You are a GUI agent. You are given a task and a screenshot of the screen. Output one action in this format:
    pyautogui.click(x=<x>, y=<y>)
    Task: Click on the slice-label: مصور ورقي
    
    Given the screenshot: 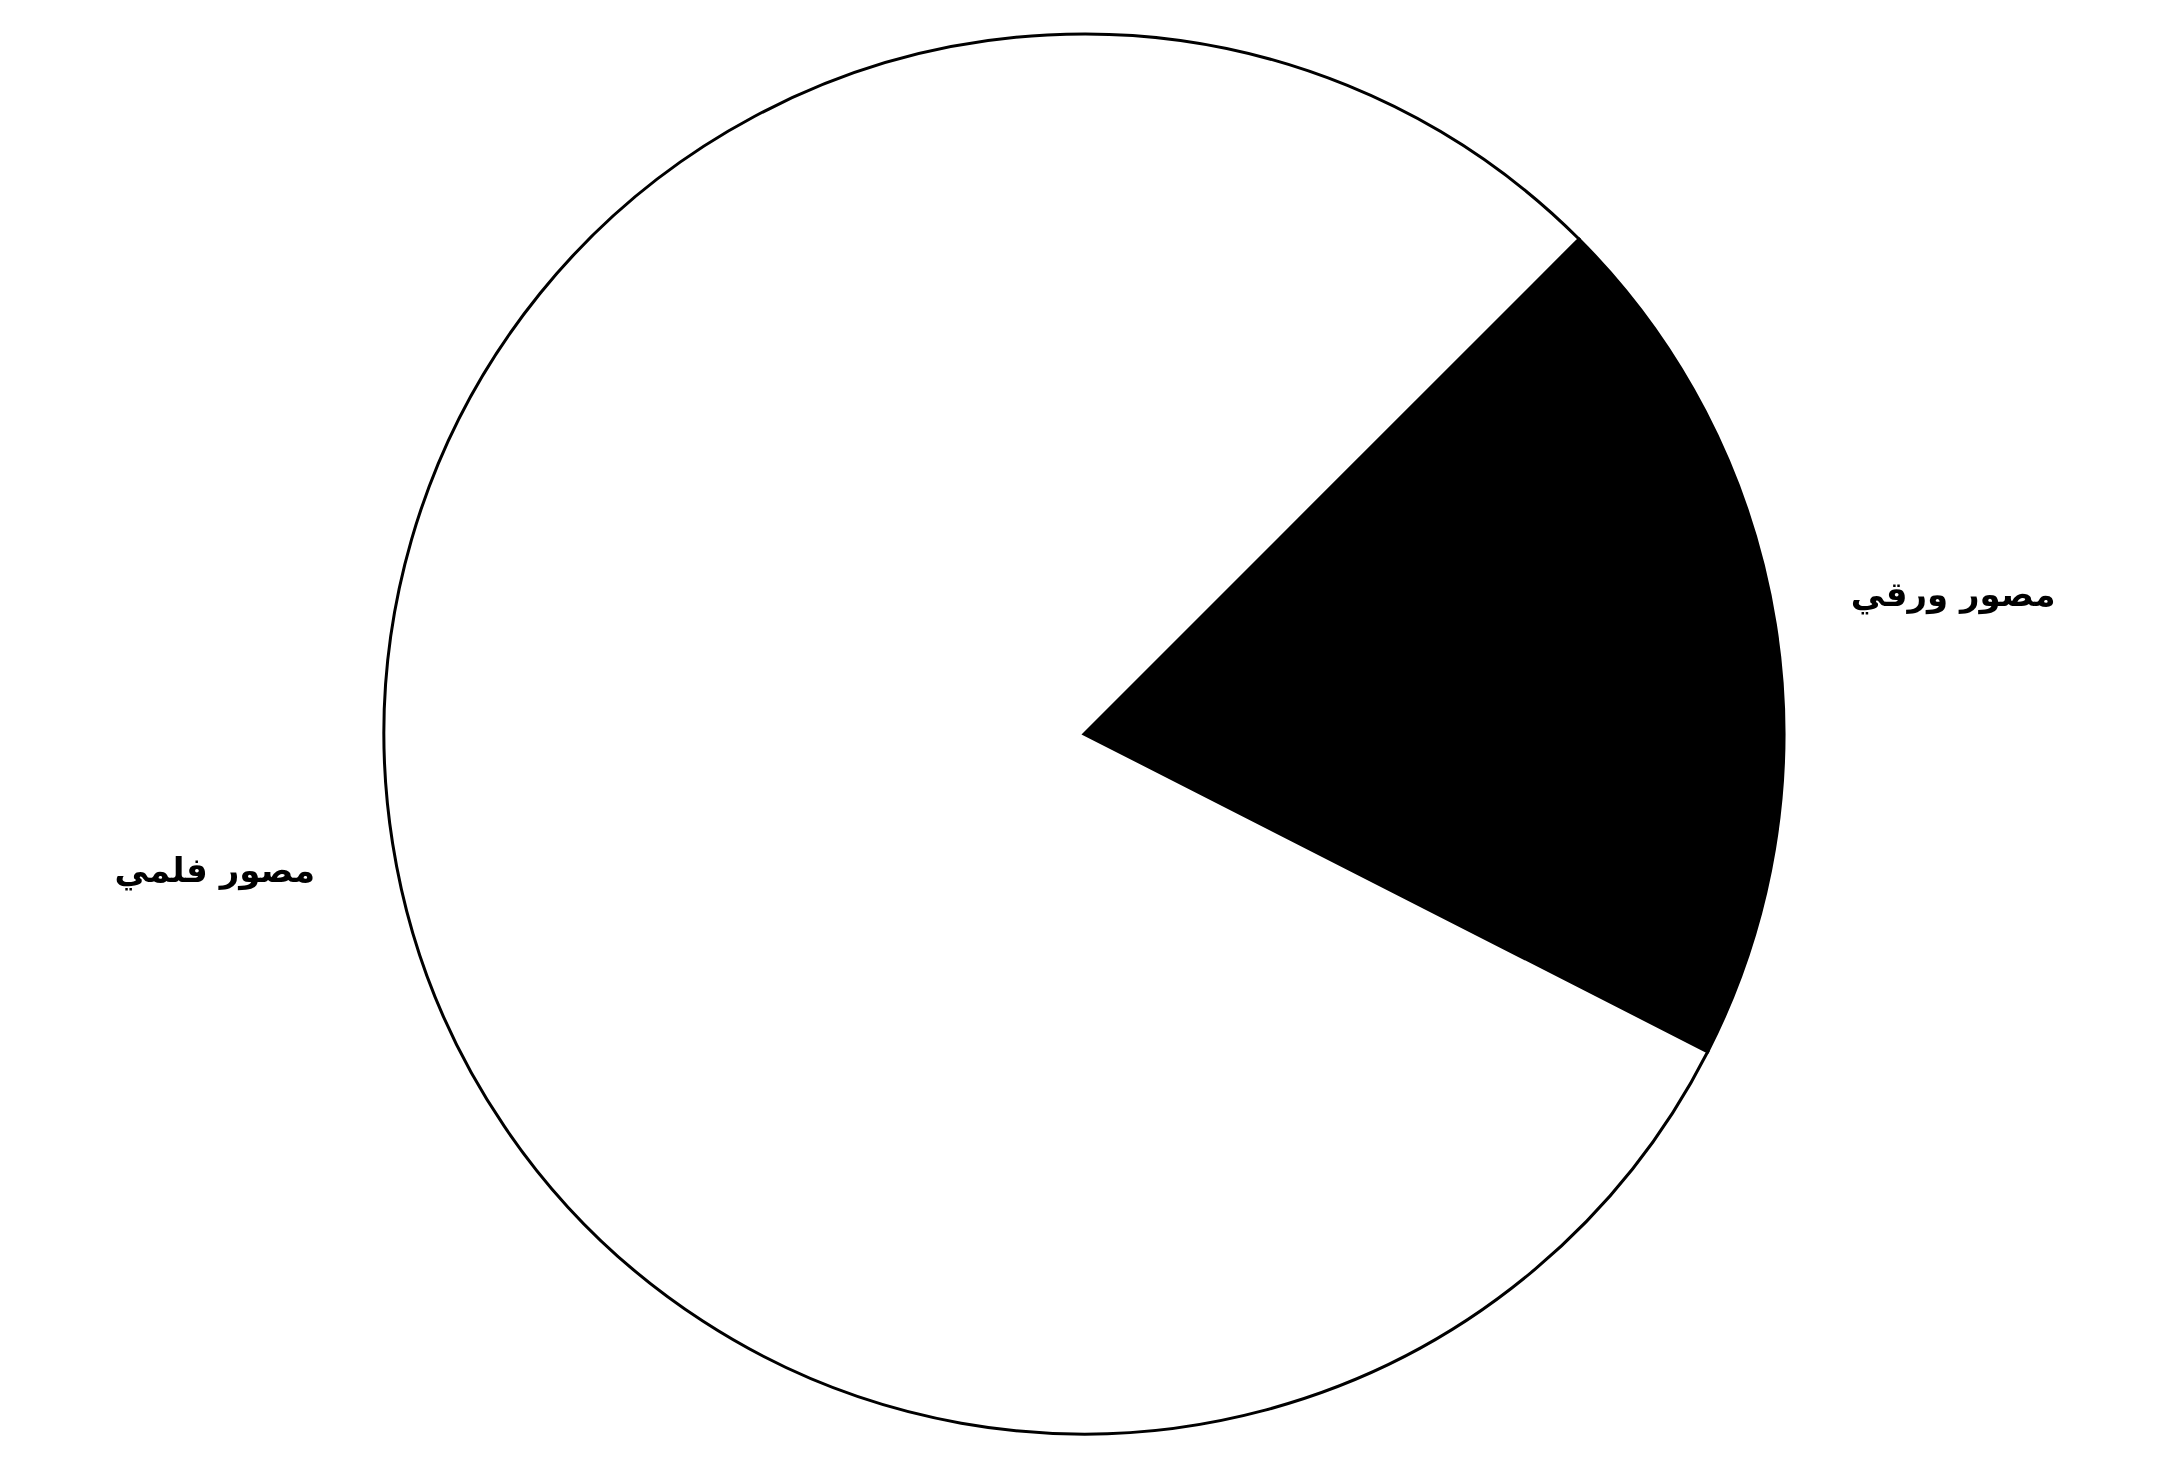 What is the action you would take?
    pyautogui.click(x=1953, y=595)
    